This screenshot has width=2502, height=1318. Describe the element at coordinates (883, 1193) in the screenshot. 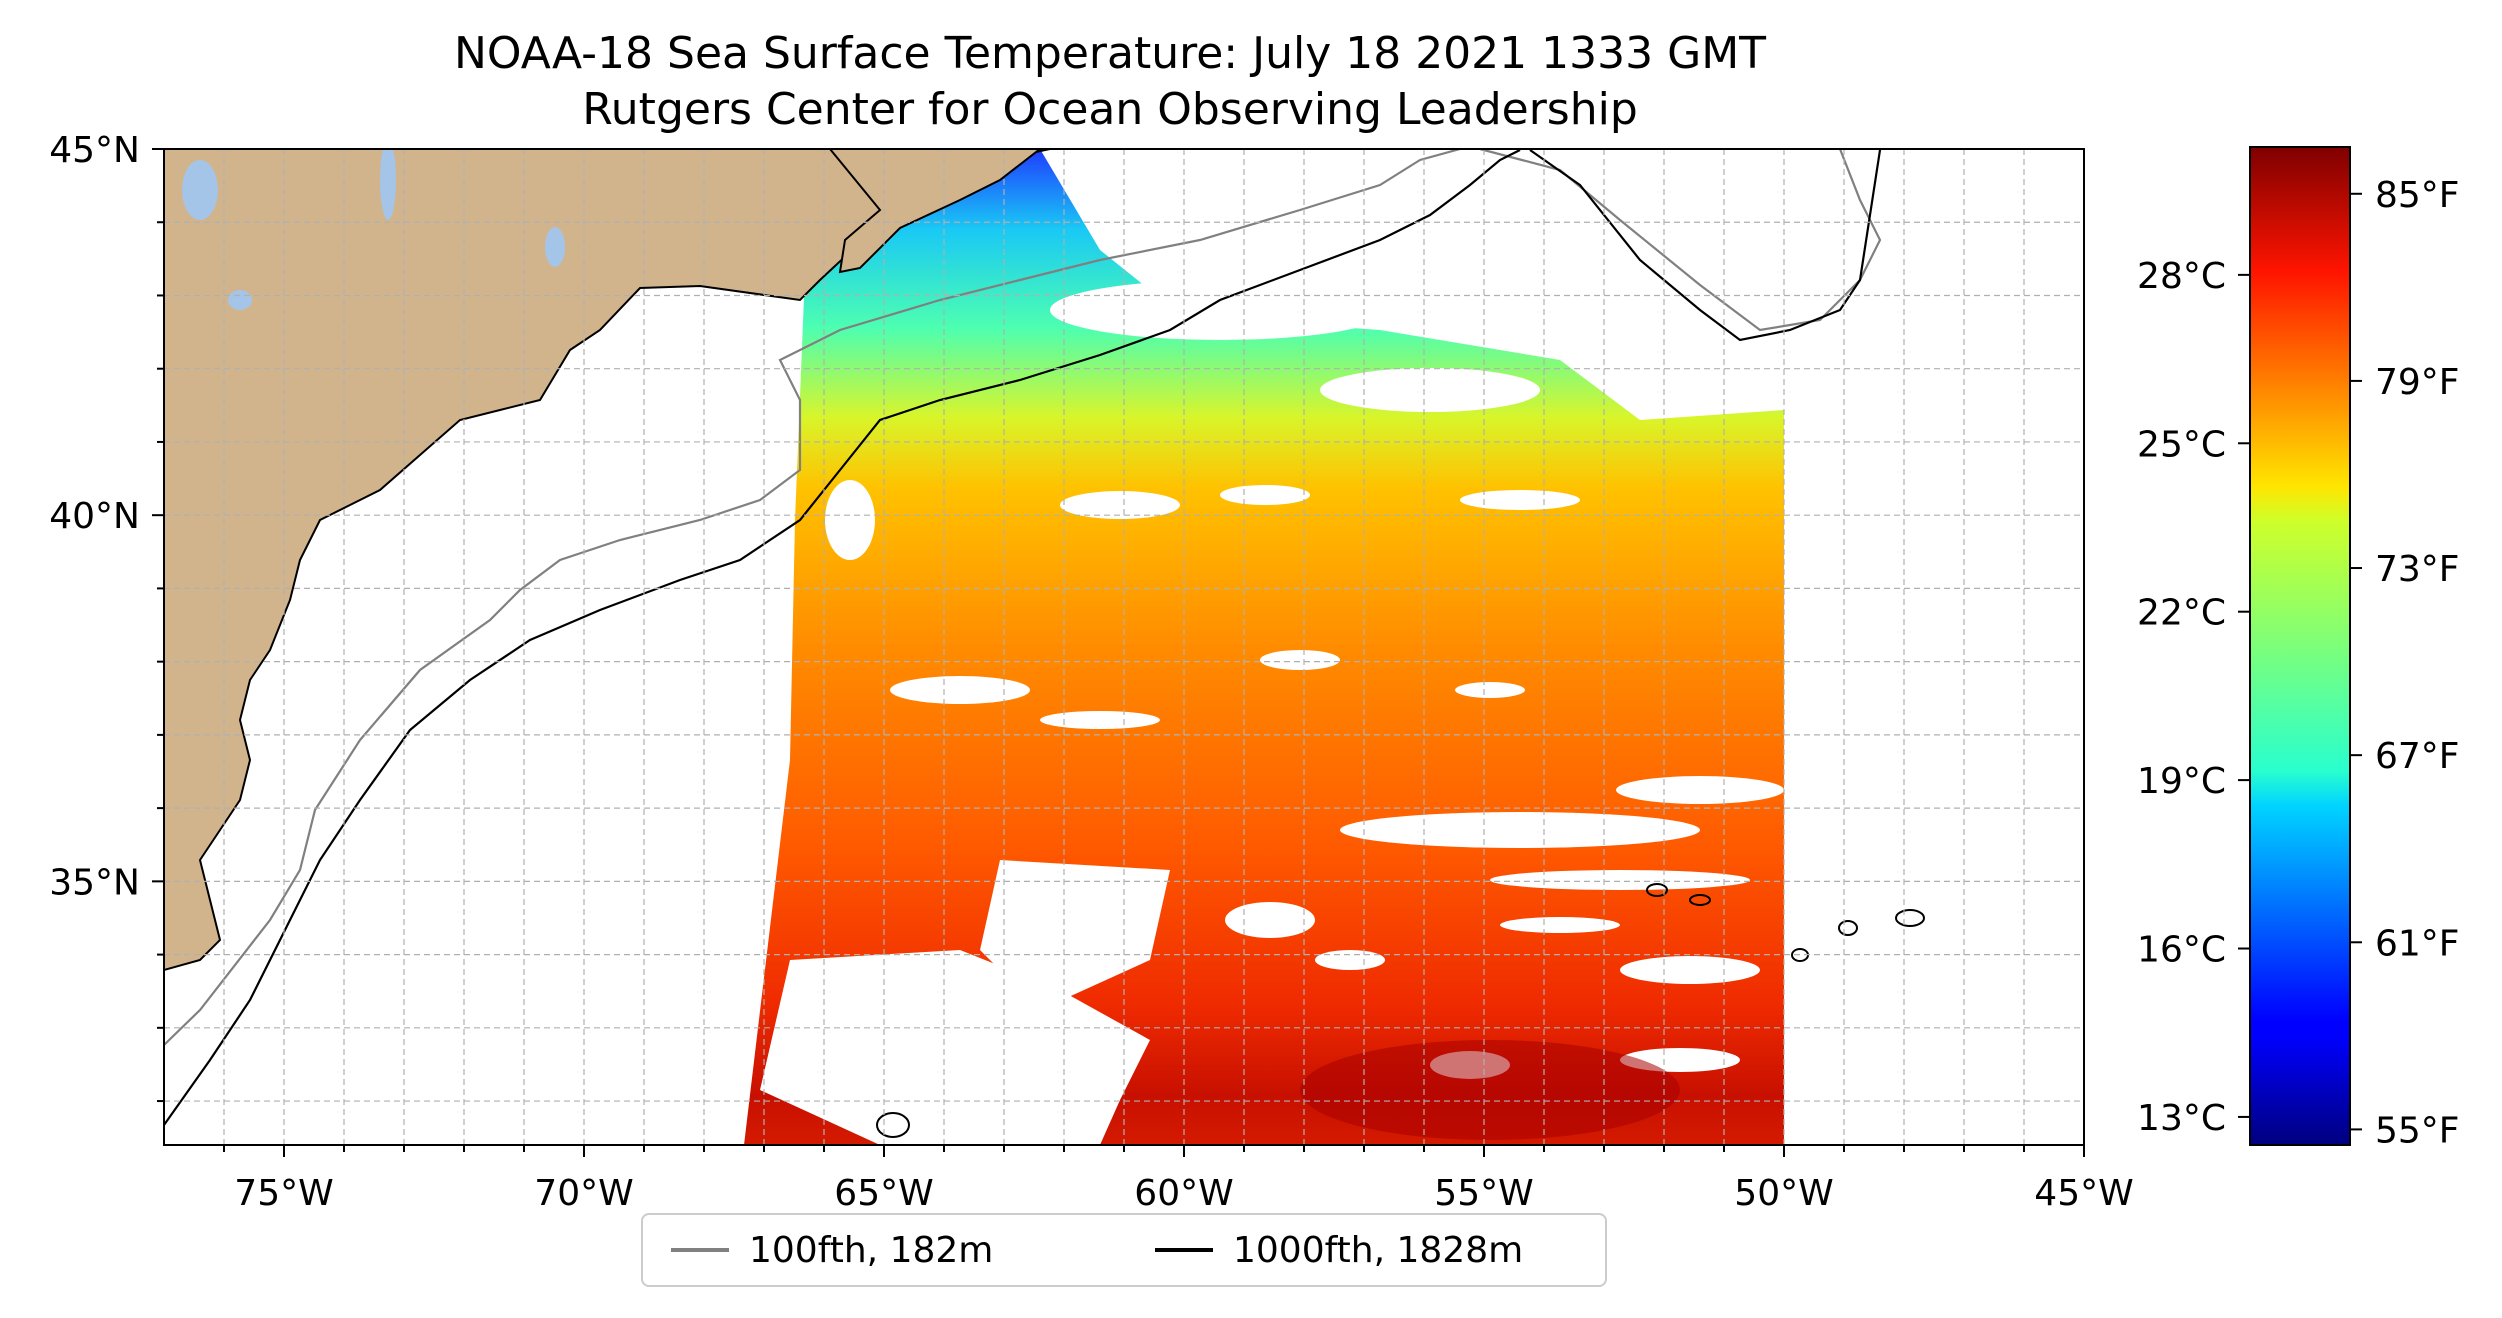

I see `x-tick-label: 65°W` at that location.